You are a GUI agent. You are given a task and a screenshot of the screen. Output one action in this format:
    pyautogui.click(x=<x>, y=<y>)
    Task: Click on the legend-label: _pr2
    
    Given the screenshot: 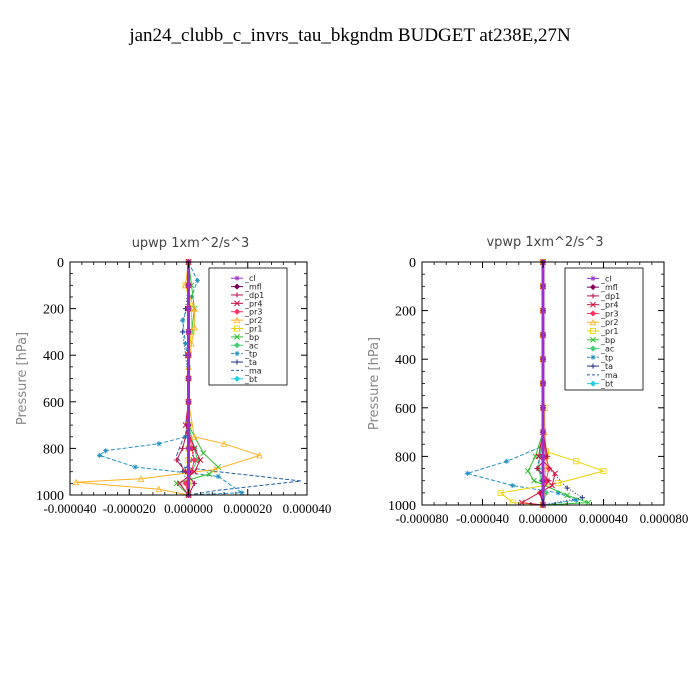 What is the action you would take?
    pyautogui.click(x=609, y=322)
    